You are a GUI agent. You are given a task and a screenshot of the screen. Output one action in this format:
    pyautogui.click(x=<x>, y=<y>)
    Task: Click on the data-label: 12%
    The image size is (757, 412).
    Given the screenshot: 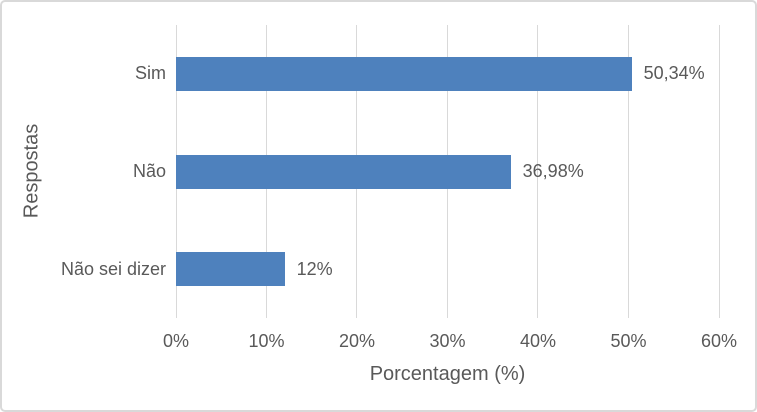 What is the action you would take?
    pyautogui.click(x=314, y=268)
    